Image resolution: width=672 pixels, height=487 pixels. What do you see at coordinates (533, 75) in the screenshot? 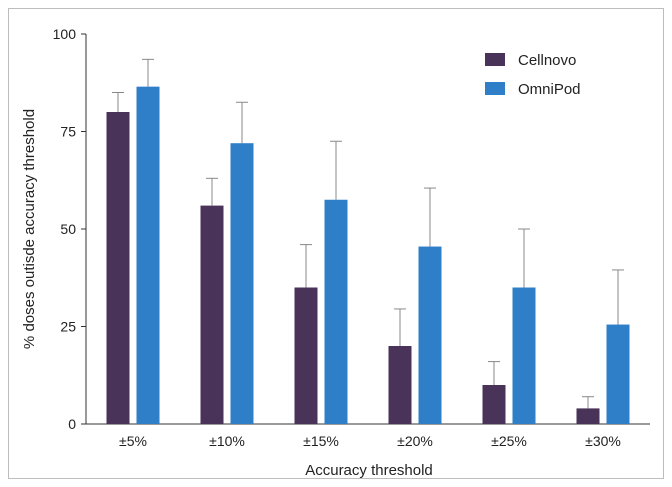
I see `legend: Cellnovo OmniPod` at bounding box center [533, 75].